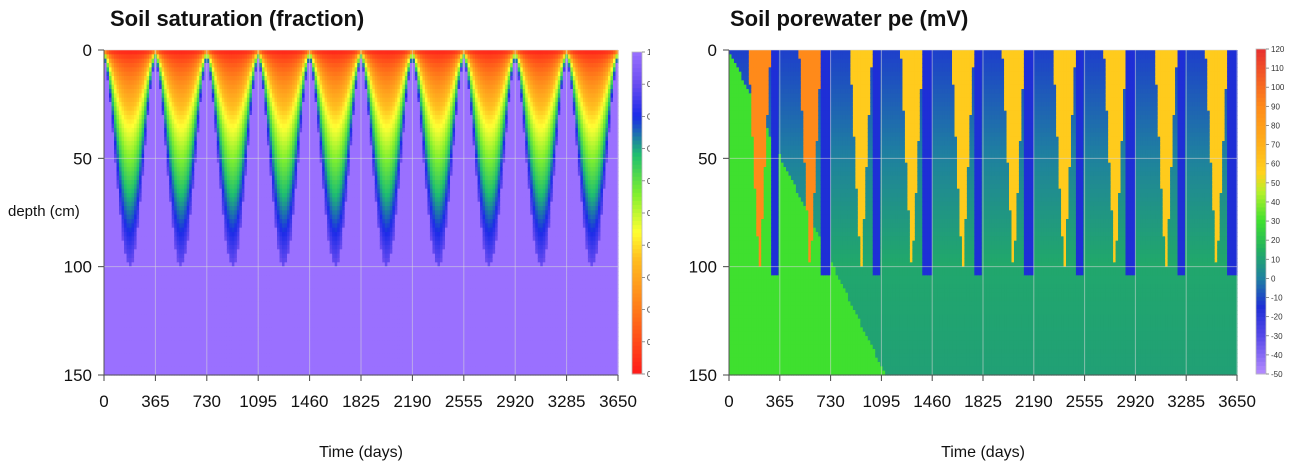  What do you see at coordinates (648, 245) in the screenshot?
I see `saturation-colorbar-tick-label: 0.70` at bounding box center [648, 245].